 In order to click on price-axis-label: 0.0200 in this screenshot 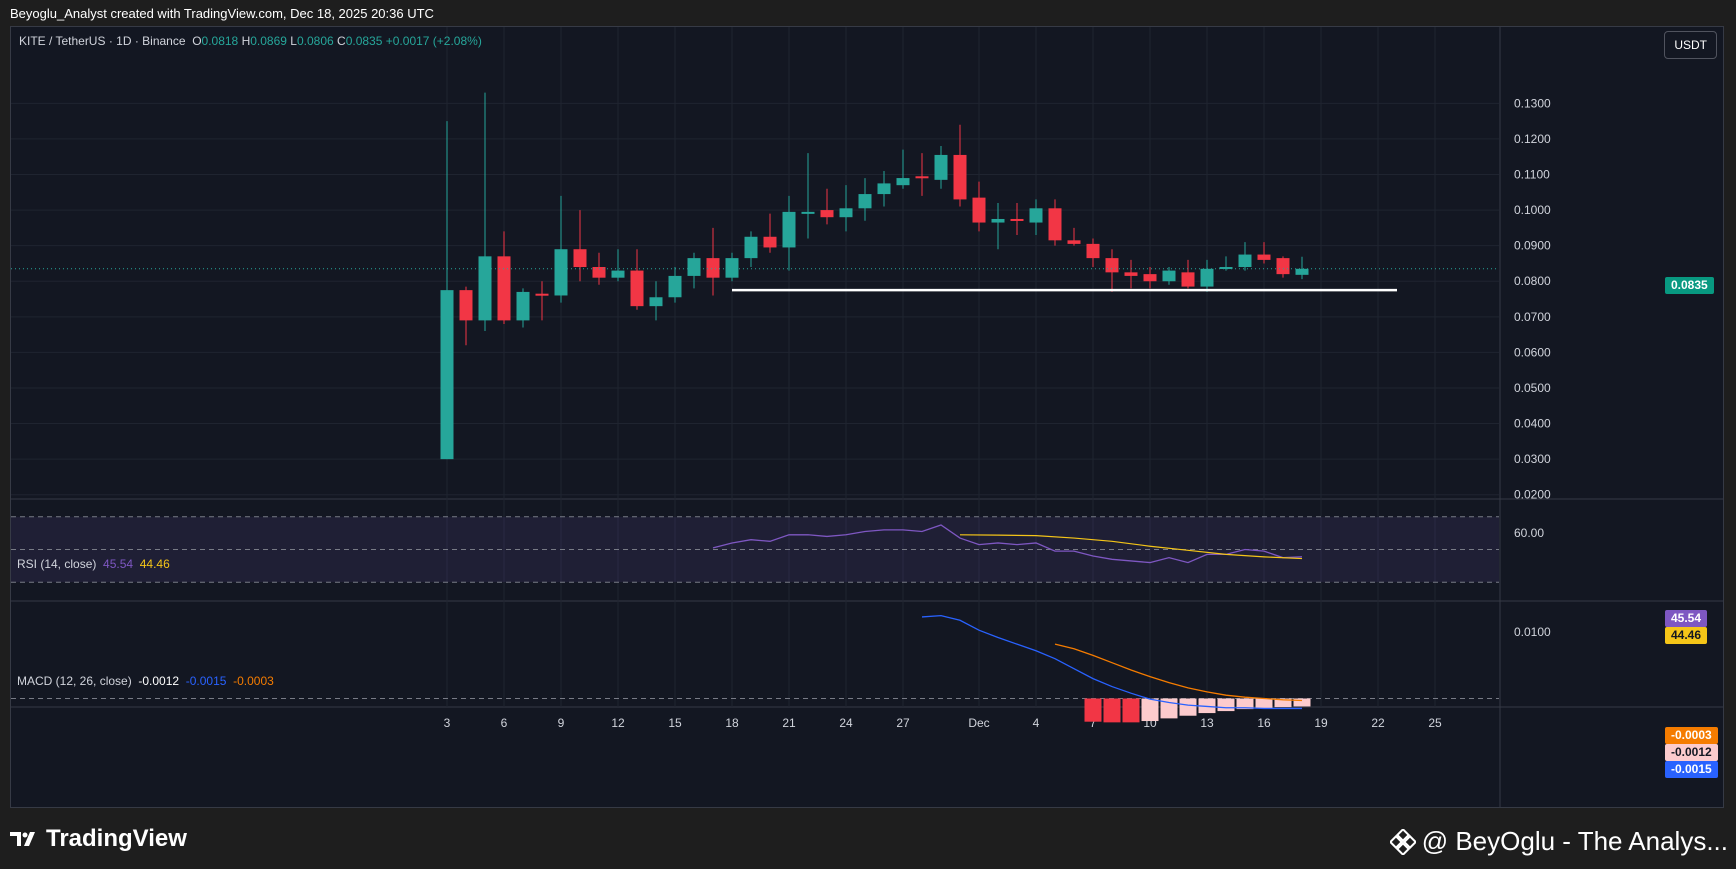, I will do `click(1532, 495)`.